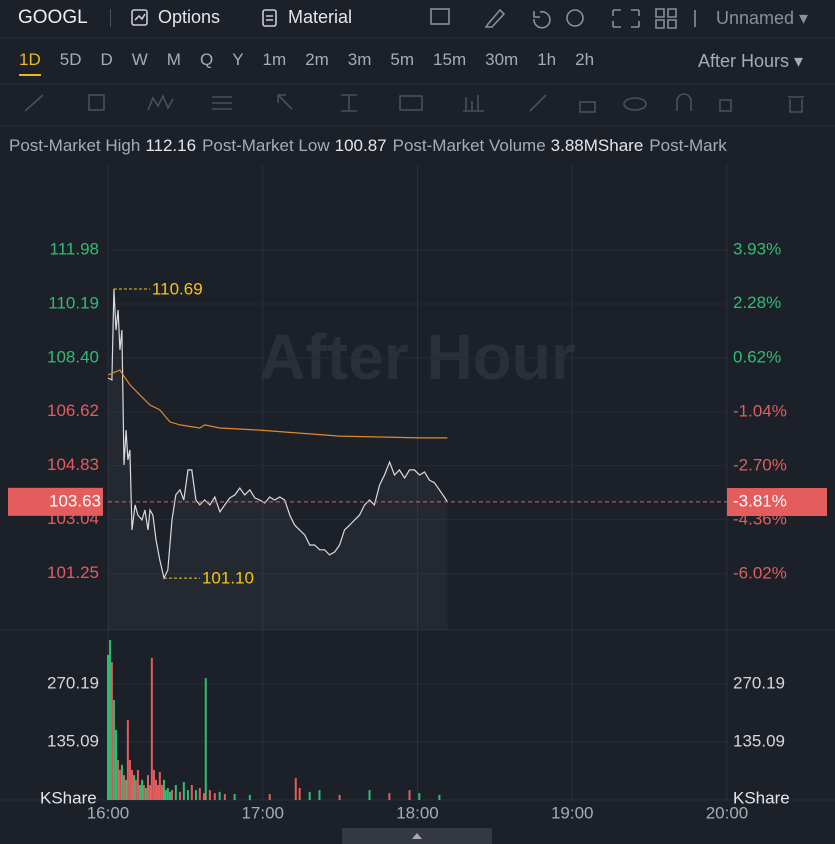  I want to click on separator, so click(110, 18).